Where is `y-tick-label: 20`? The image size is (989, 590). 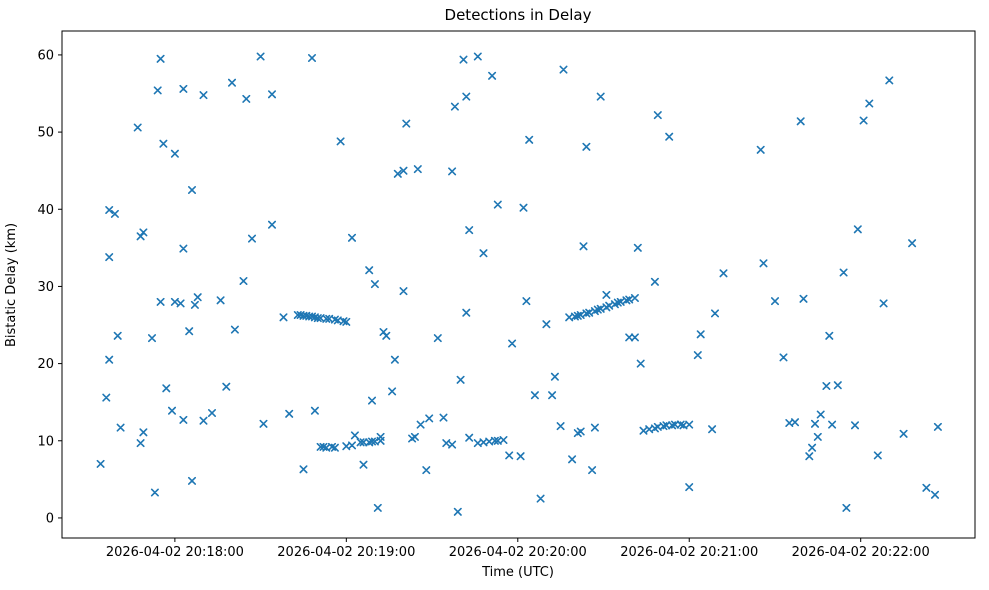
y-tick-label: 20 is located at coordinates (45, 364).